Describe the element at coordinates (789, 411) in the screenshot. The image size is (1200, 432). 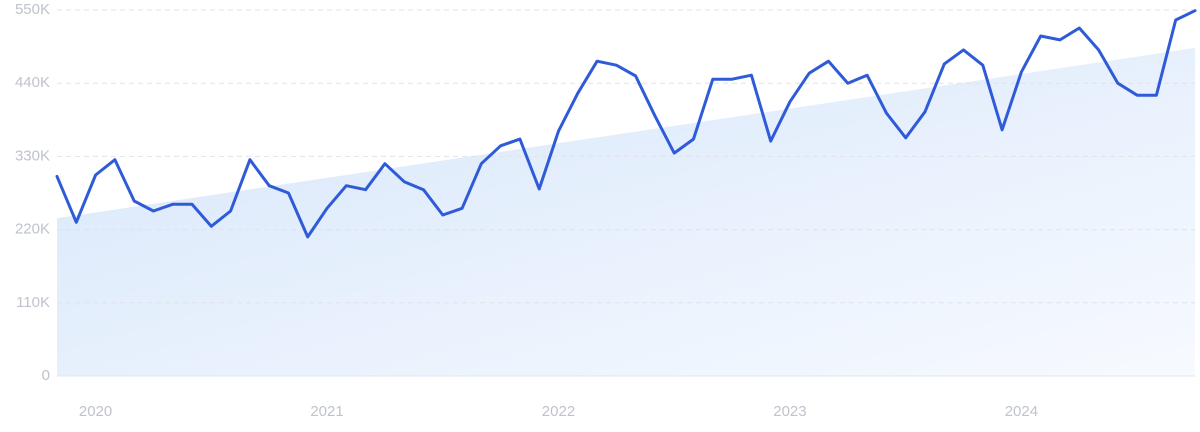
I see `x-tick-label: 2023` at that location.